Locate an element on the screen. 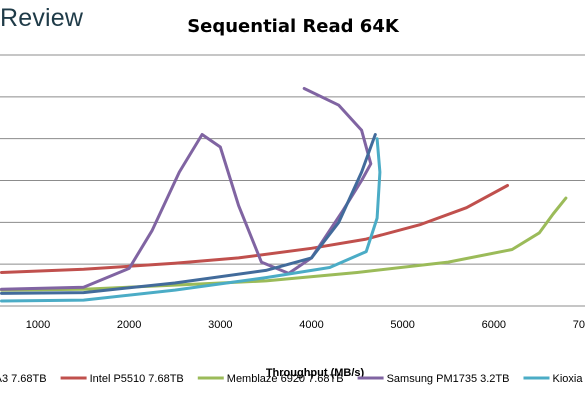  legend-label: Memblaze 6920 7.68TB is located at coordinates (285, 379).